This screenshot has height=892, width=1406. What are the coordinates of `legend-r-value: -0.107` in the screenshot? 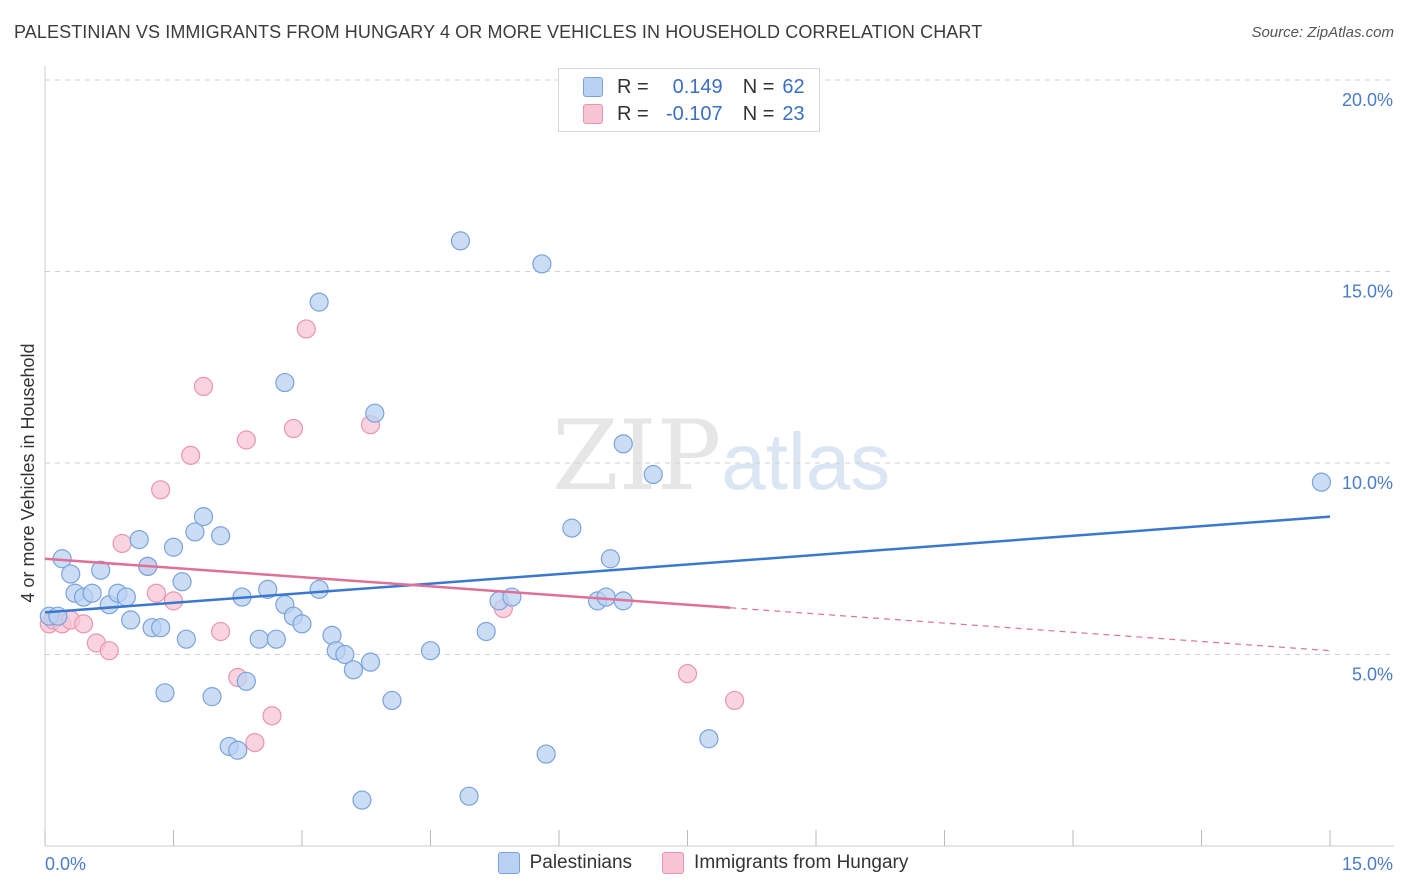 It's located at (694, 113).